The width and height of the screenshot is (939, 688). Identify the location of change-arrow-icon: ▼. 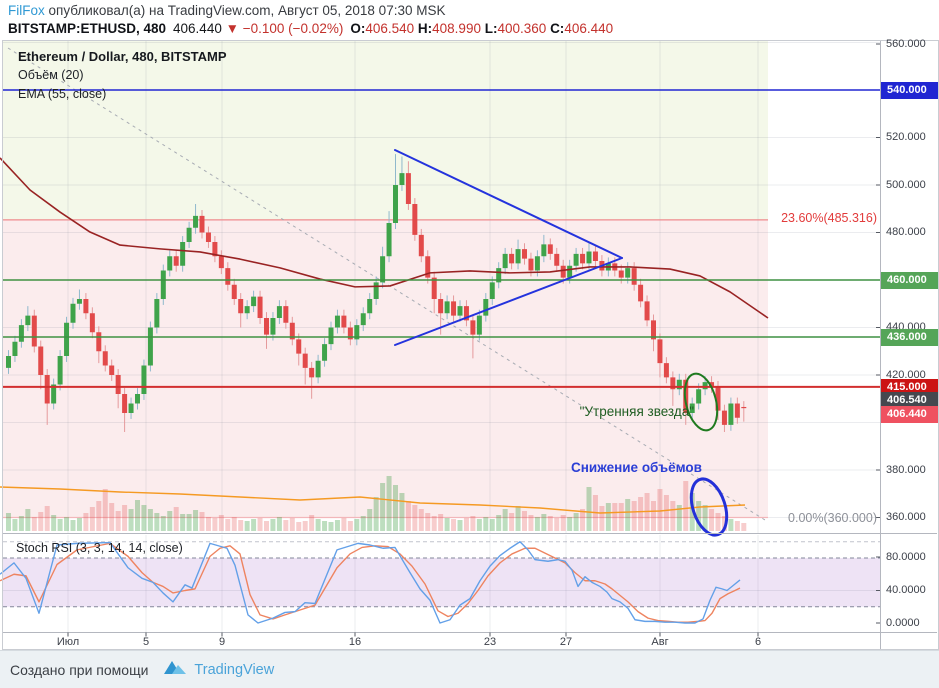
(232, 28).